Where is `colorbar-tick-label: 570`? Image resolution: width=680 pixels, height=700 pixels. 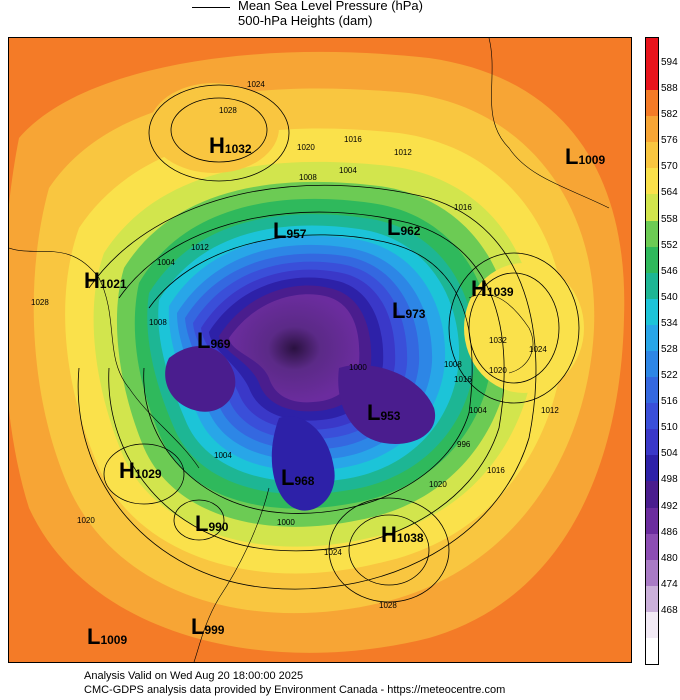
colorbar-tick-label: 570 is located at coordinates (669, 167).